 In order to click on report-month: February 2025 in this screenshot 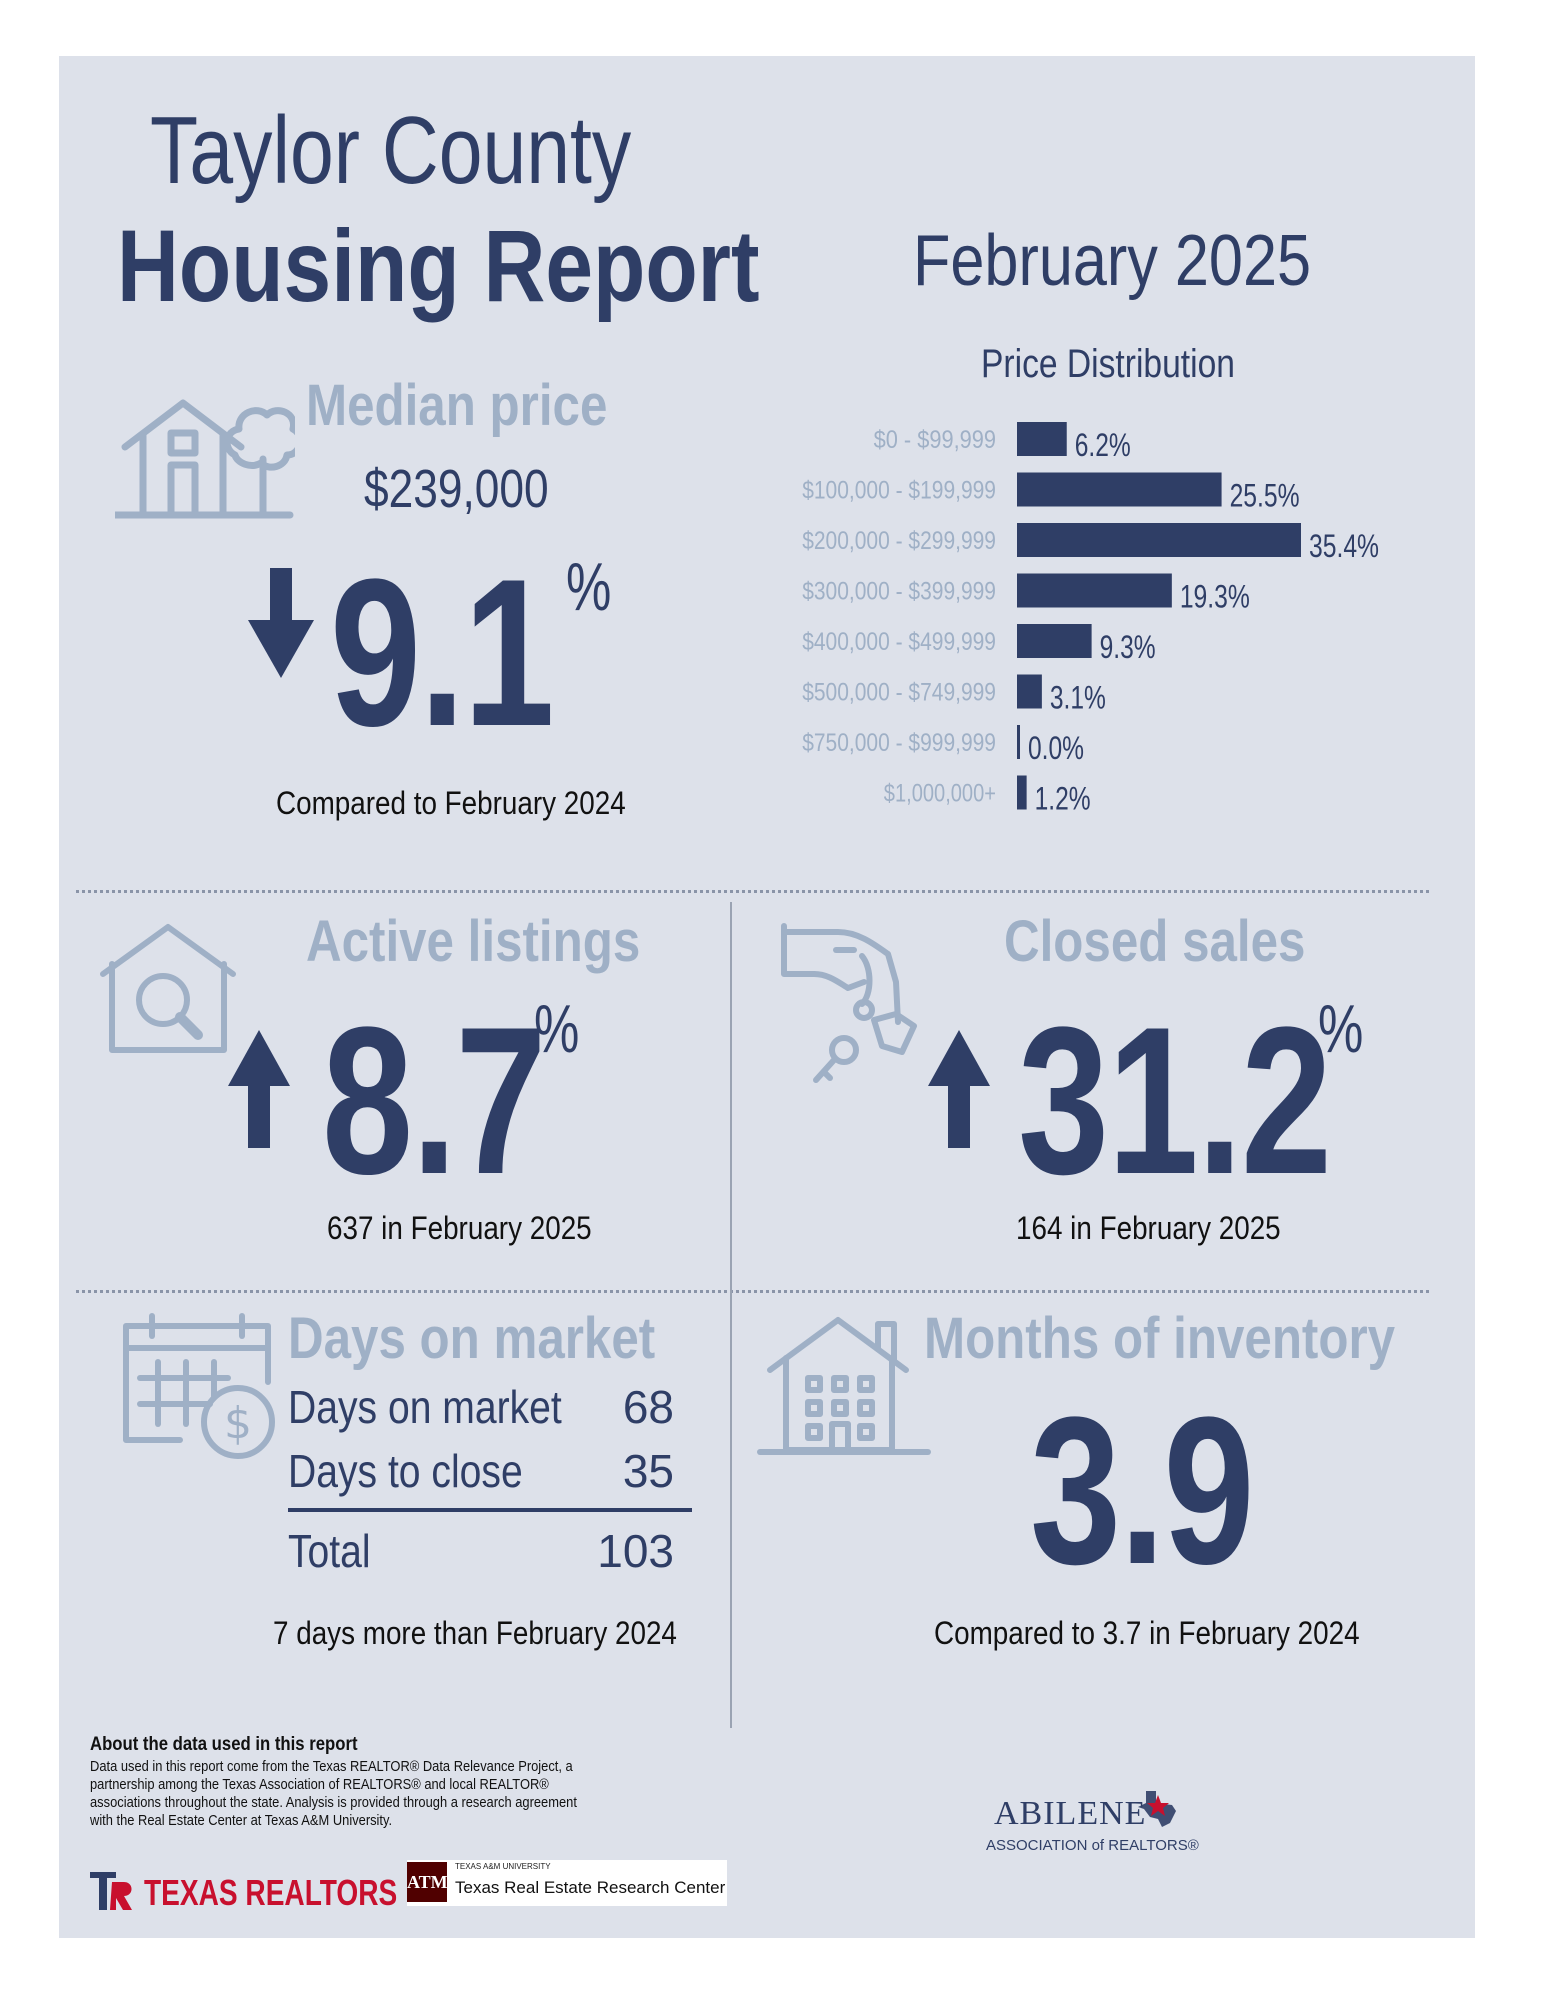, I will do `click(1112, 261)`.